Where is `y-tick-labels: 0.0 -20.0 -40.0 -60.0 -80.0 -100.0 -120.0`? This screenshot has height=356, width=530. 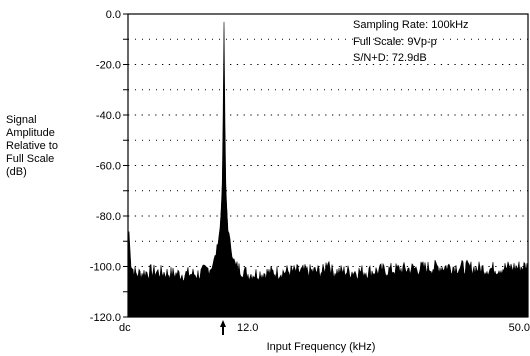
y-tick-labels: 0.0 -20.0 -40.0 -60.0 -80.0 -100.0 -120.0 is located at coordinates (105, 166).